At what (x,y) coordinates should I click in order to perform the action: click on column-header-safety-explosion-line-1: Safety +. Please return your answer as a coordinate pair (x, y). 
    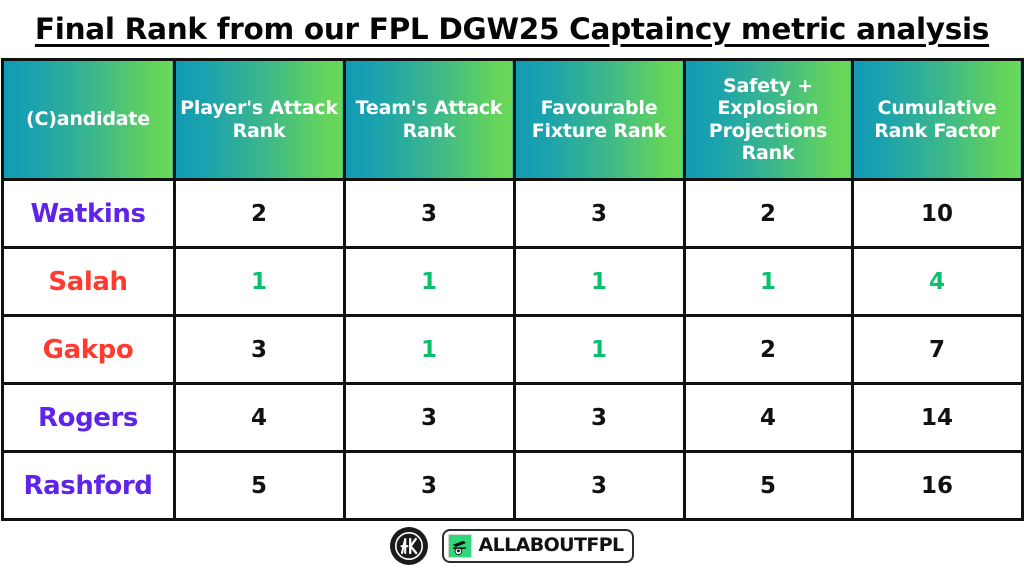
    Looking at the image, I should click on (768, 85).